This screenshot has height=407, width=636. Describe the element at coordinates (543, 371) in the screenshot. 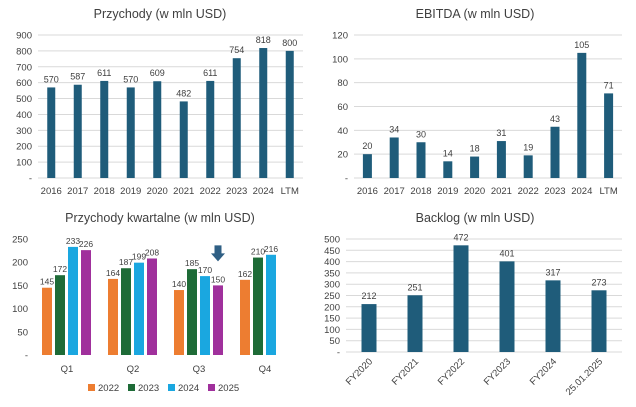

I see `x-tick-label: FY2024` at that location.